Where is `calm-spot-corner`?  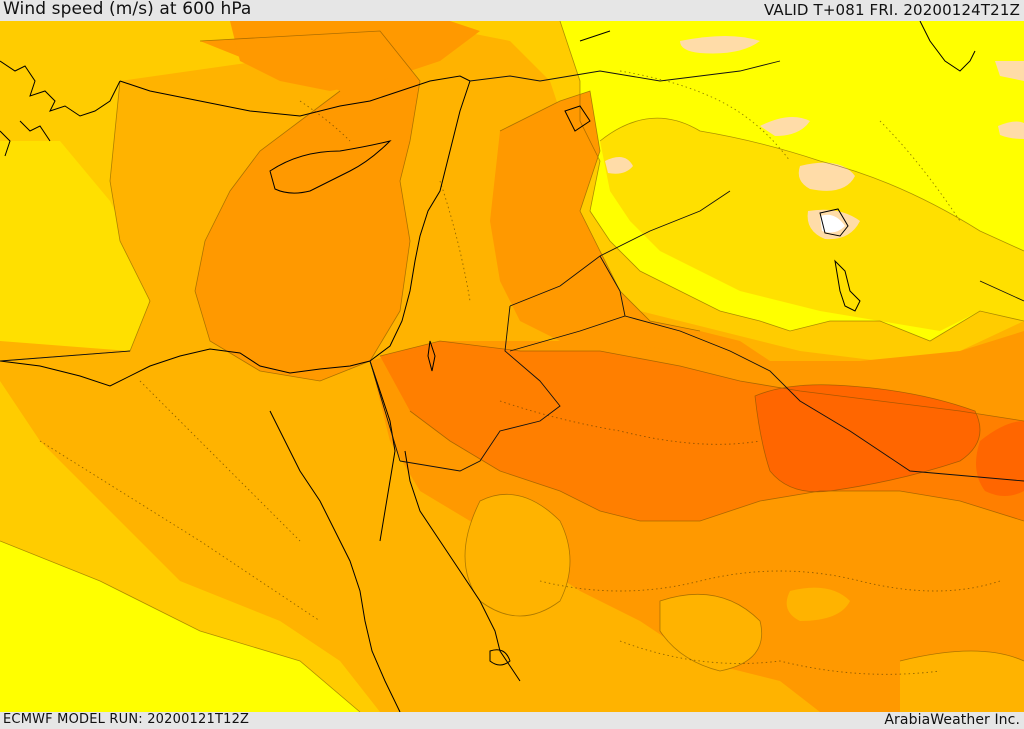 calm-spot-corner is located at coordinates (1009, 71).